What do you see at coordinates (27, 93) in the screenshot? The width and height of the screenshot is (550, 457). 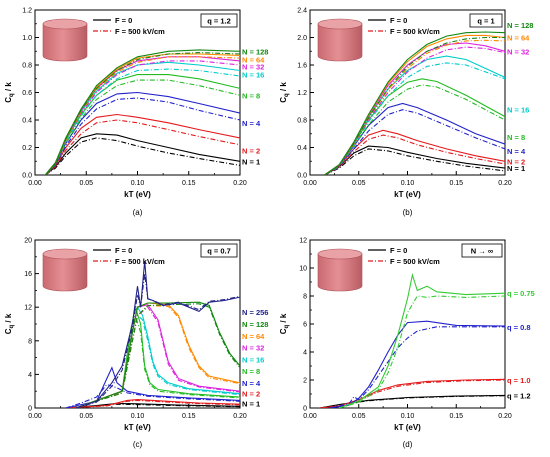 I see `y-tick-label: 0.6` at bounding box center [27, 93].